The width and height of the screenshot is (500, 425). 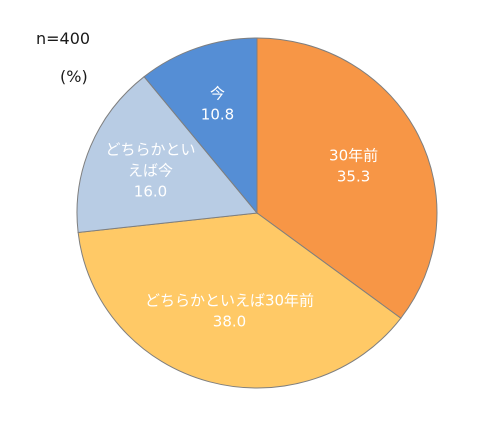 I want to click on unit-label: (%), so click(x=74, y=76).